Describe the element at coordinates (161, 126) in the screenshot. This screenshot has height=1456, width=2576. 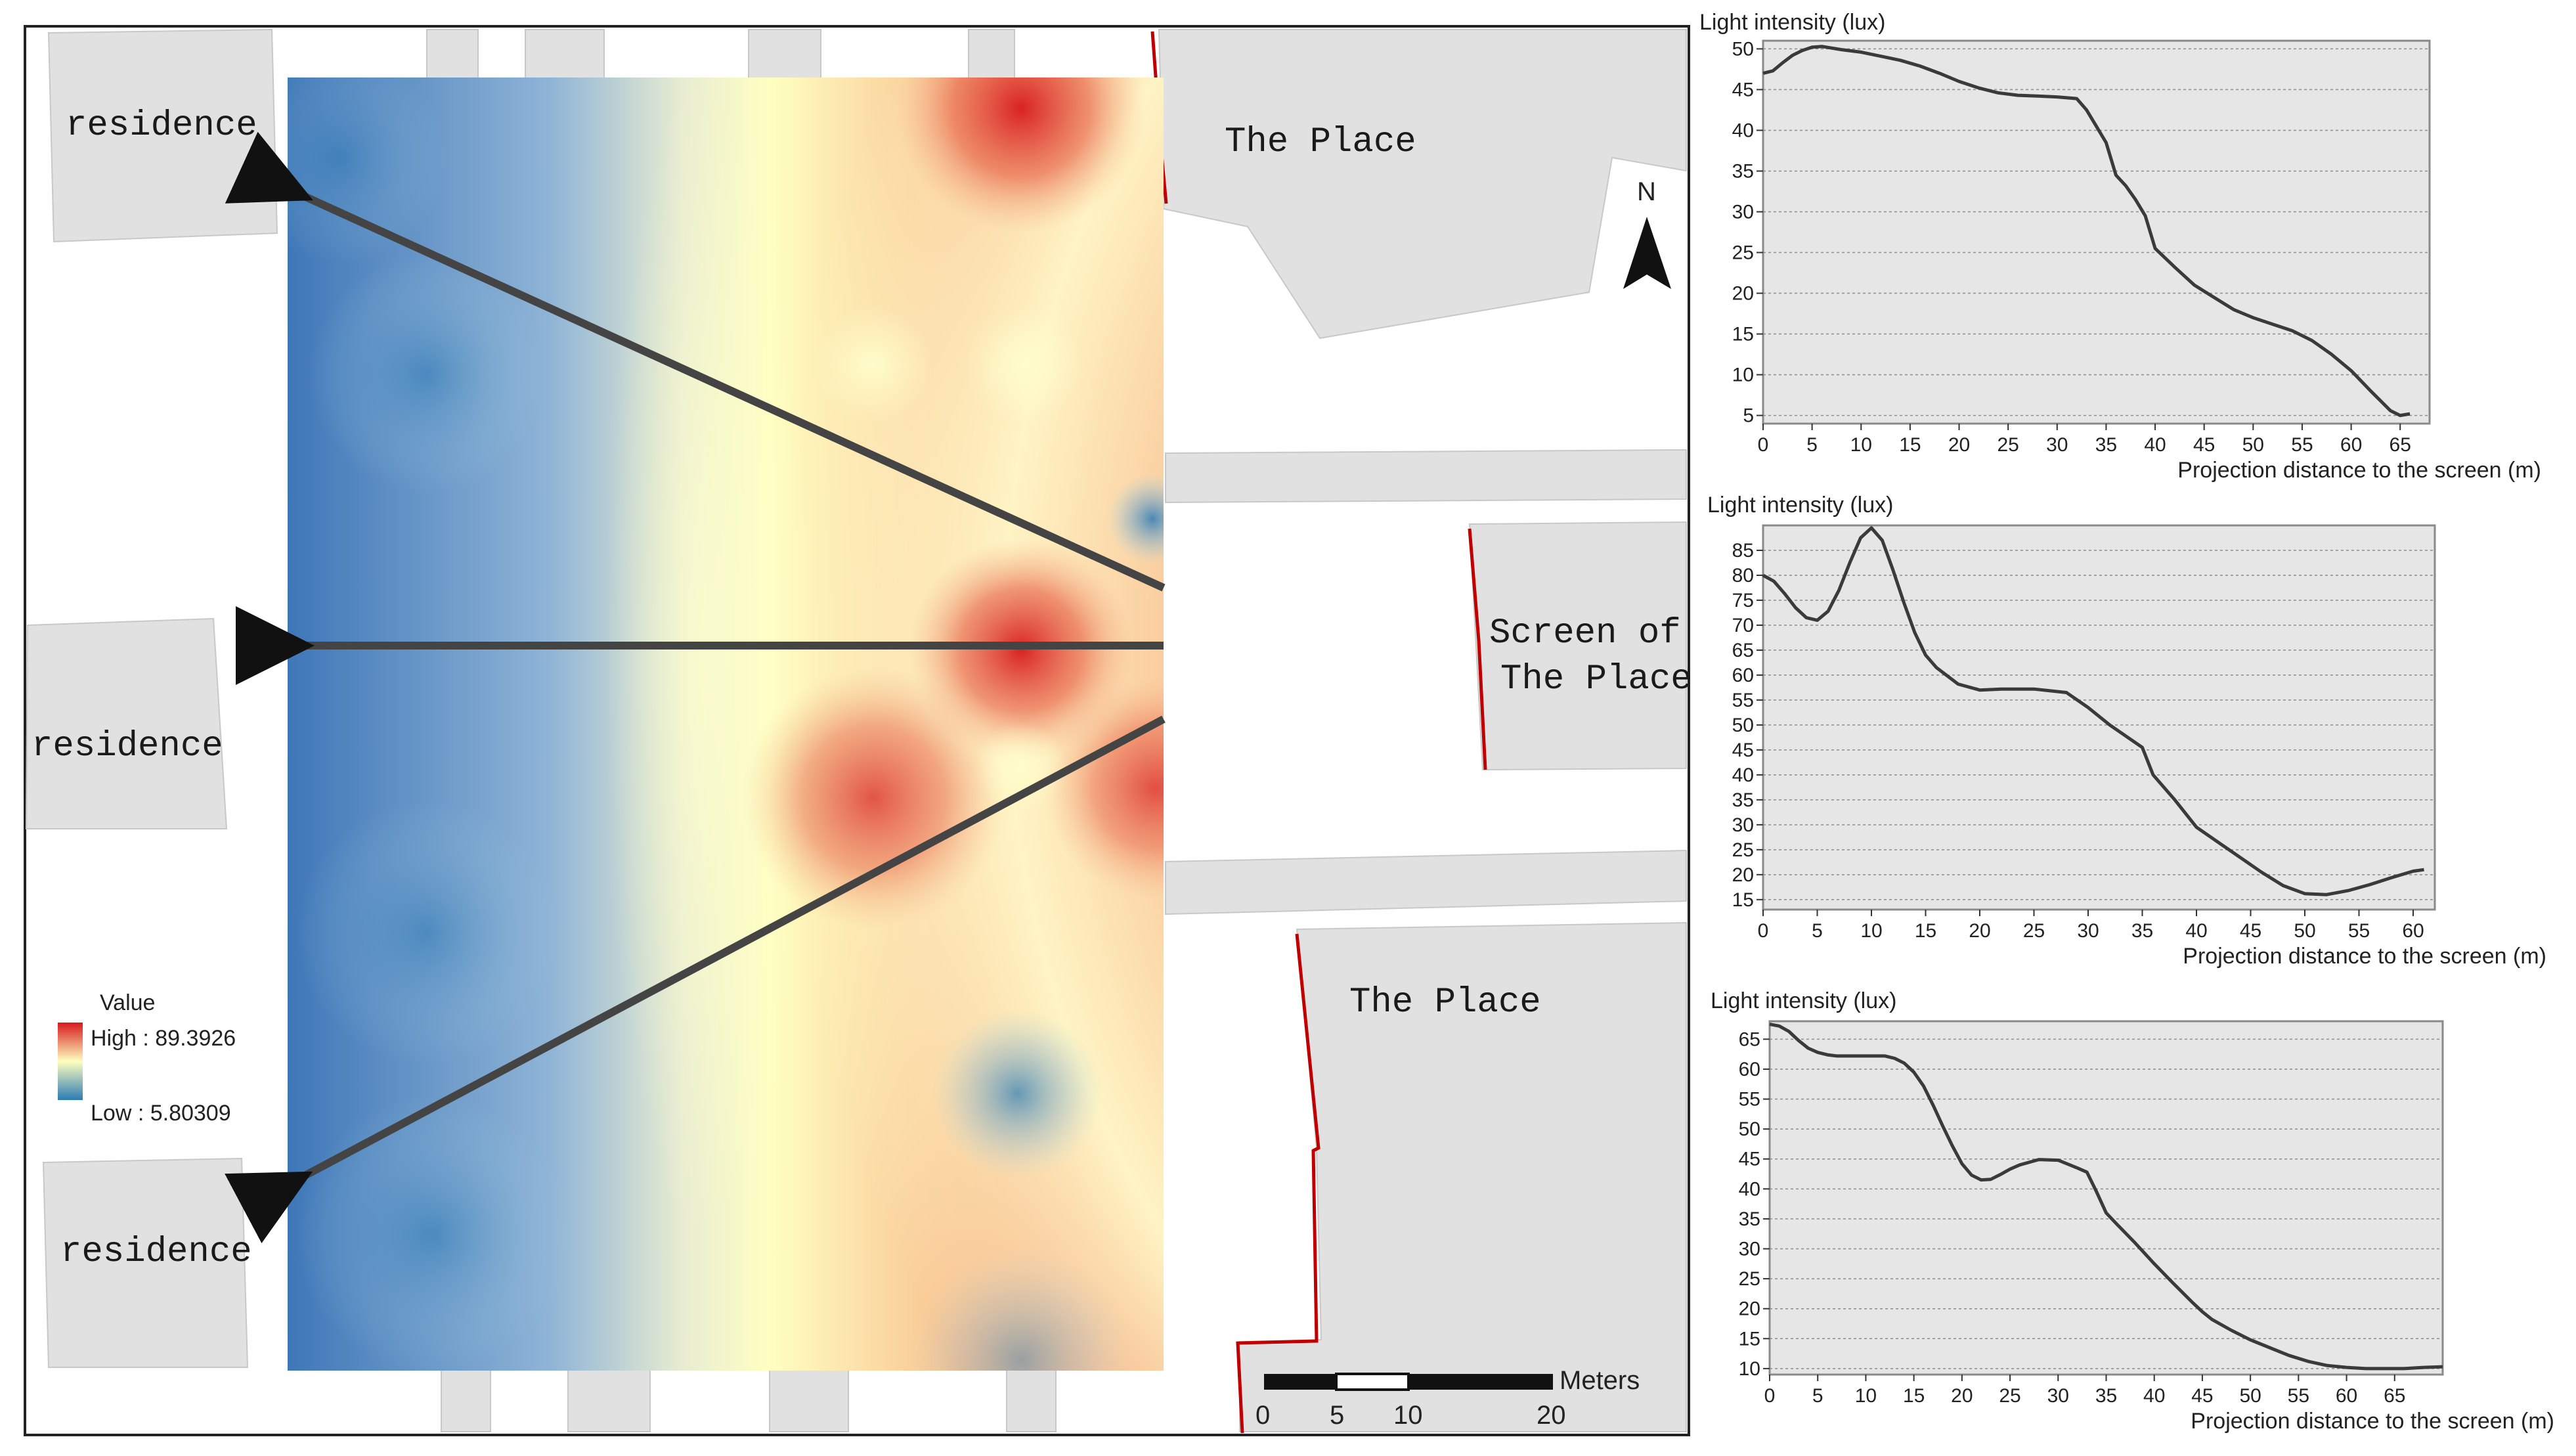
I see `label-residence-top: residence` at that location.